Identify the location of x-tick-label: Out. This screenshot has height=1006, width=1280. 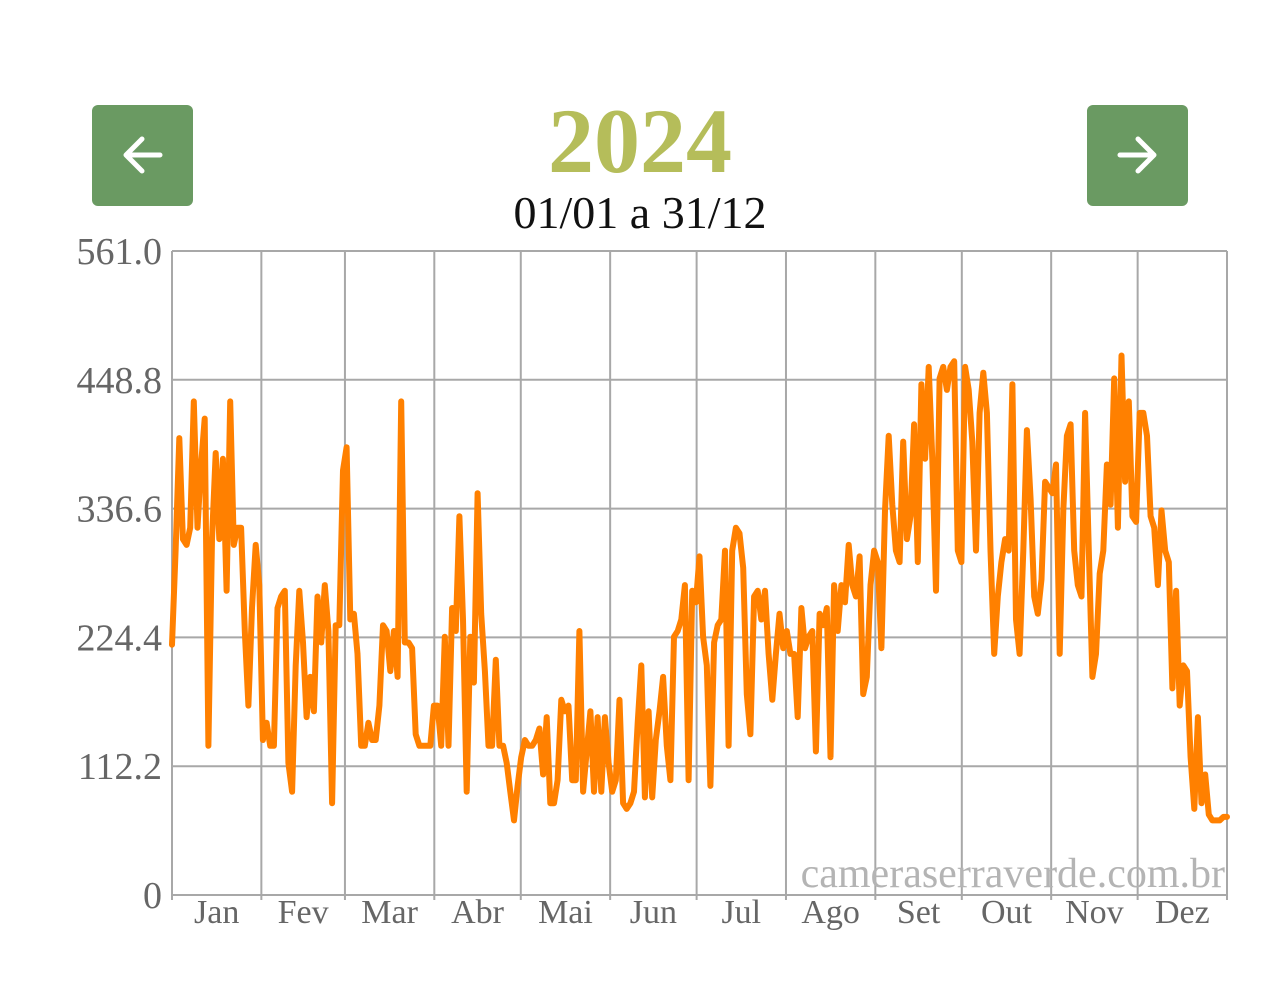
(1007, 912).